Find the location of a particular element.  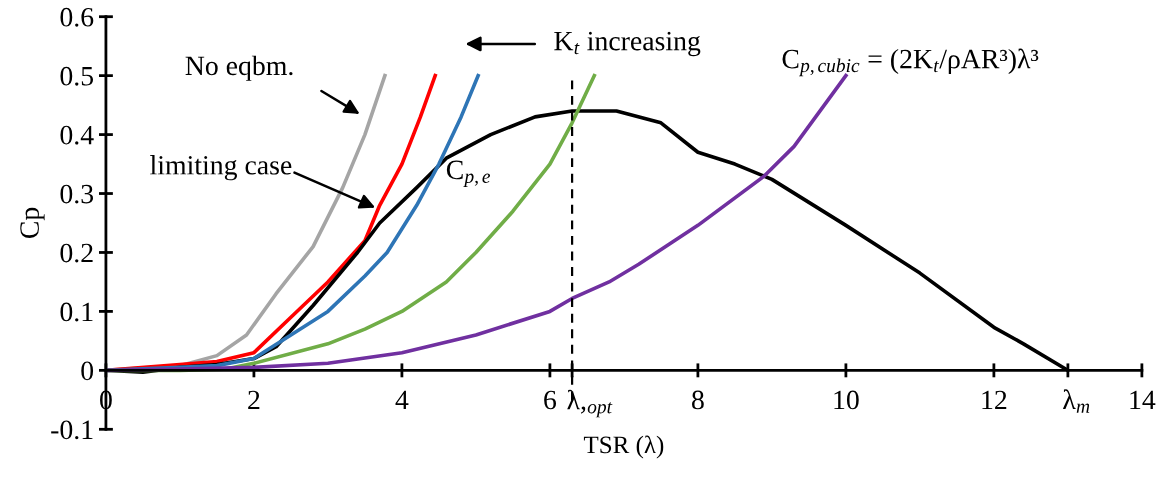

x-tick-label: 12 is located at coordinates (994, 400).